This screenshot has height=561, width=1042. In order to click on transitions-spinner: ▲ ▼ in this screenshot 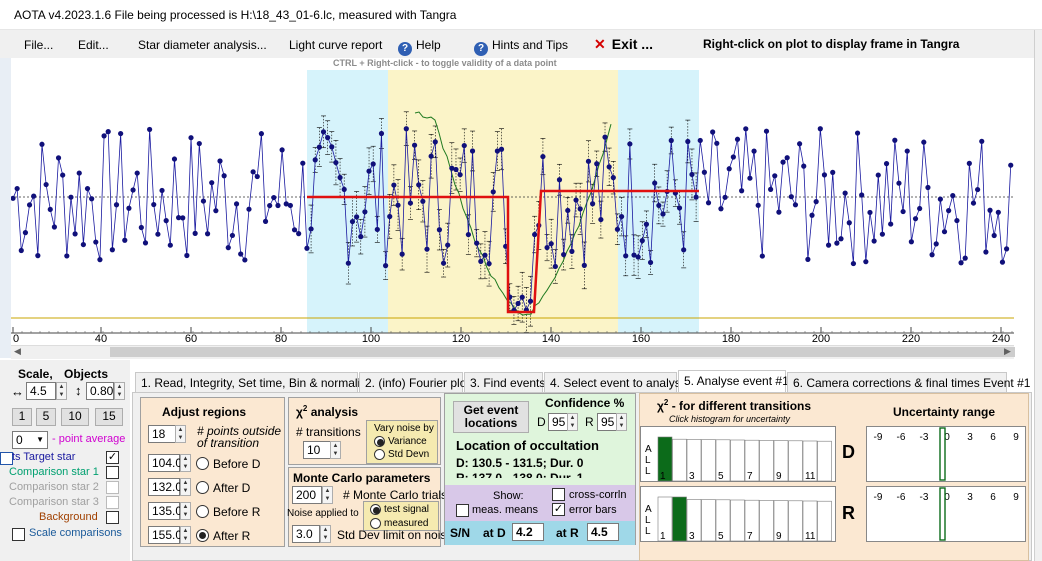, I will do `click(335, 450)`.